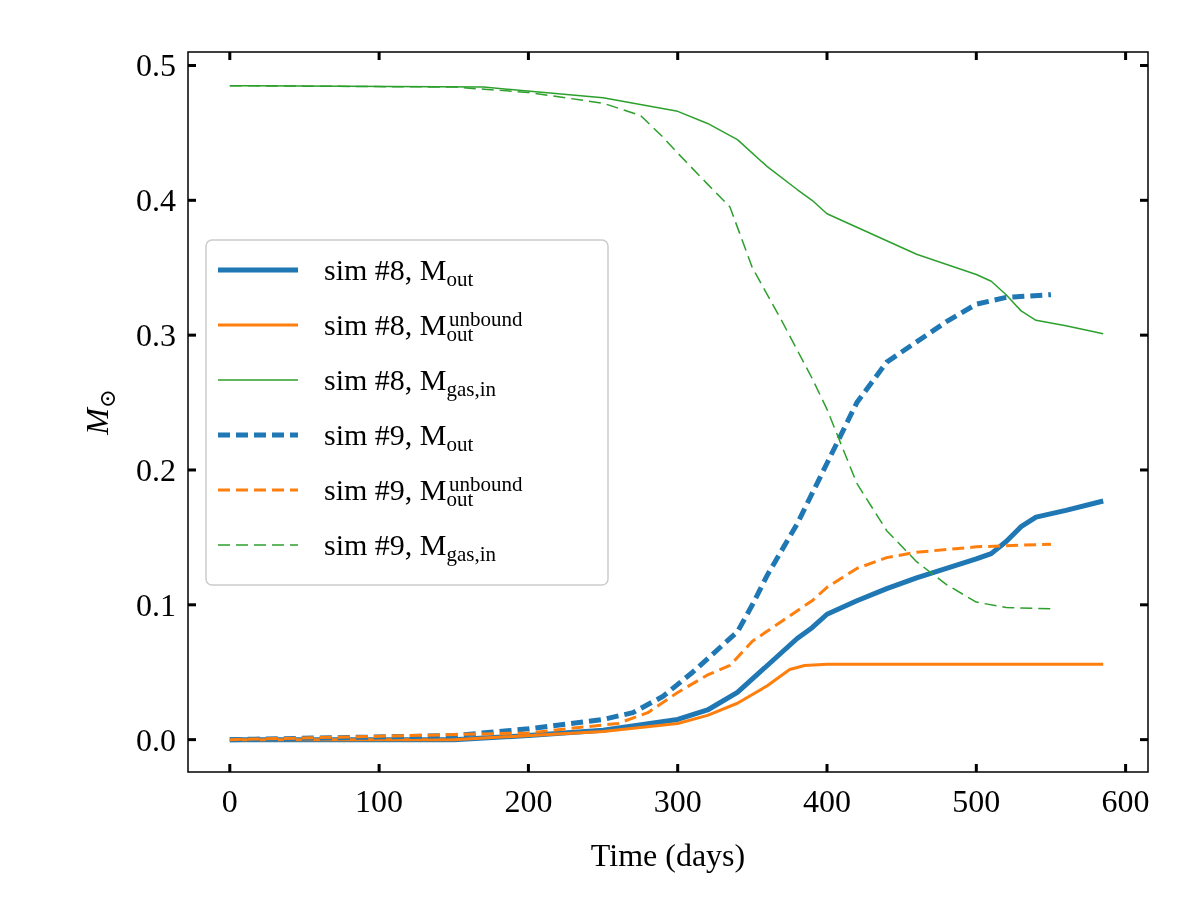  What do you see at coordinates (677, 801) in the screenshot?
I see `x-tick-label: 300` at bounding box center [677, 801].